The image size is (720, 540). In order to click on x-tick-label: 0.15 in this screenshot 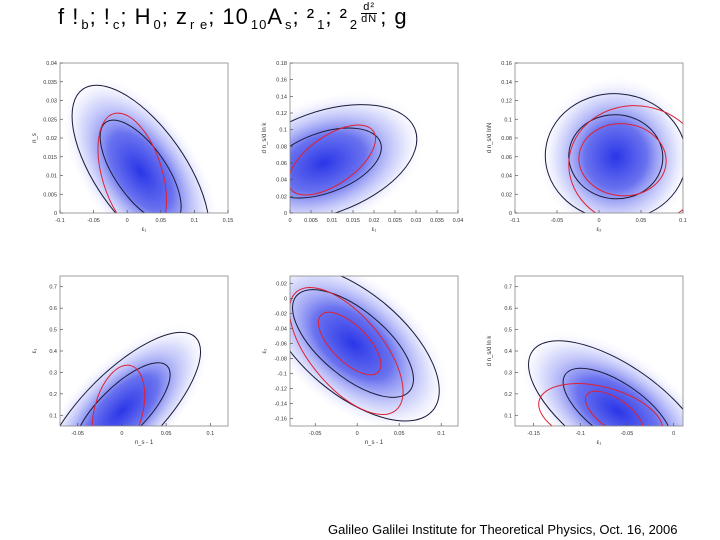, I will do `click(228, 221)`.